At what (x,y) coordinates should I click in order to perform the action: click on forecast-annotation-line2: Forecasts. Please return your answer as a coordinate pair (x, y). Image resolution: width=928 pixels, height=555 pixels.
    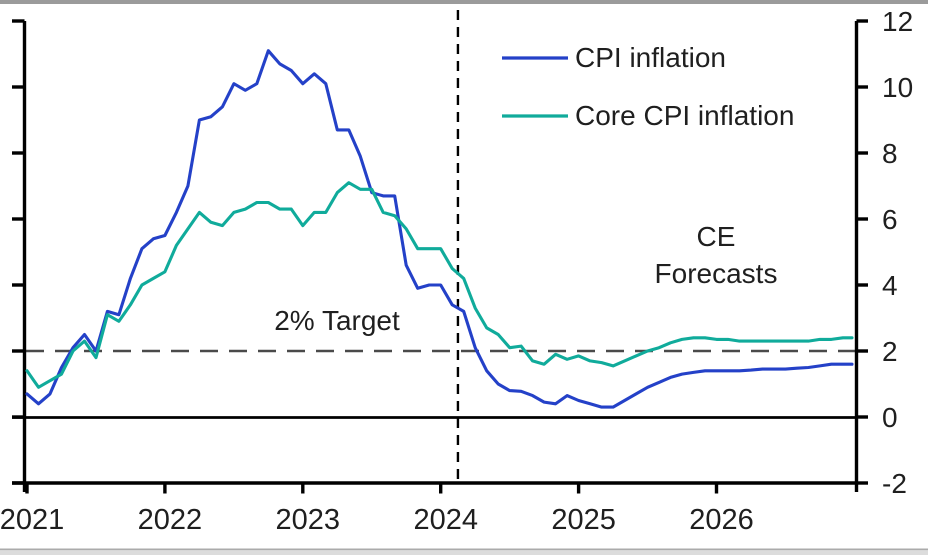
    Looking at the image, I should click on (716, 273).